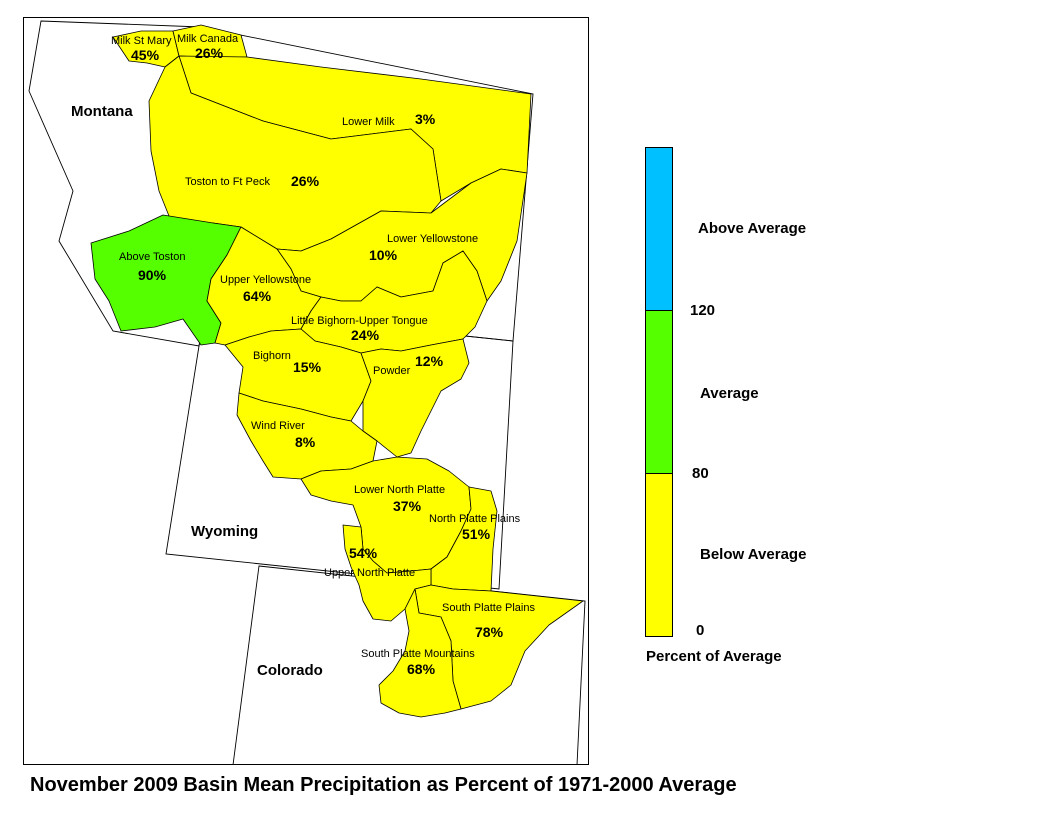  Describe the element at coordinates (489, 632) in the screenshot. I see `basin-percent: 78%` at that location.